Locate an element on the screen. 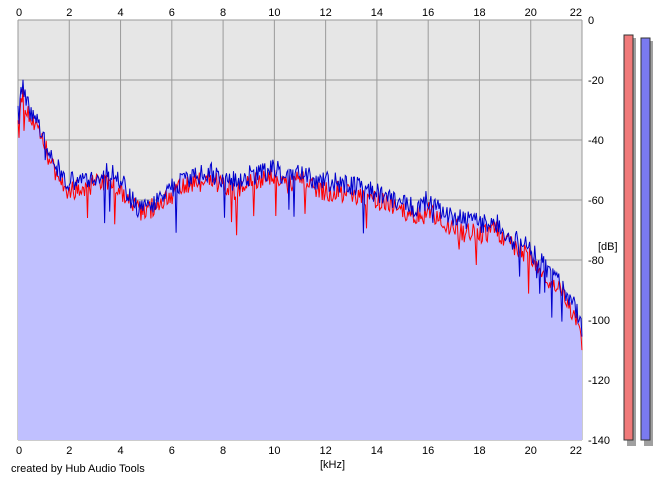 The width and height of the screenshot is (664, 481). x-ticks-top: 0 2 4 6 8 10 12 14 16 18 20 22 is located at coordinates (299, 13).